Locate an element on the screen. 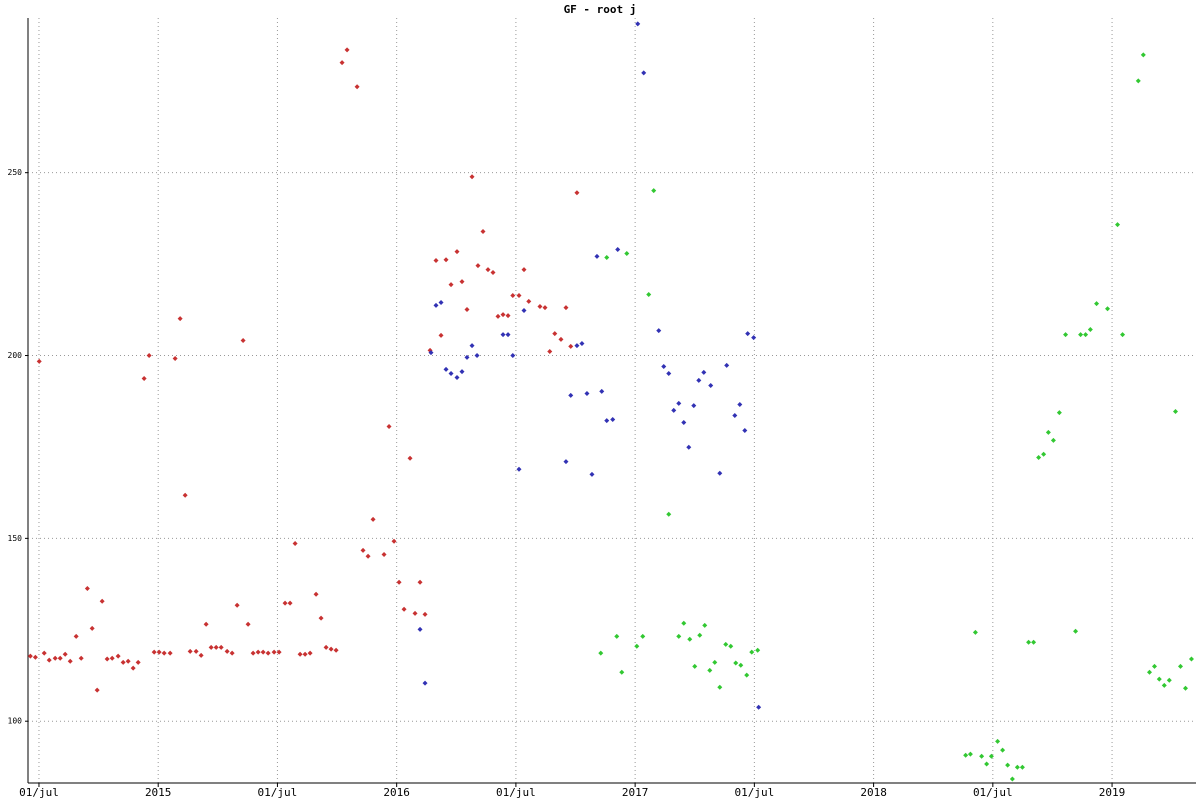 This screenshot has width=1200, height=804. y-tick-label: 100 is located at coordinates (15, 721).